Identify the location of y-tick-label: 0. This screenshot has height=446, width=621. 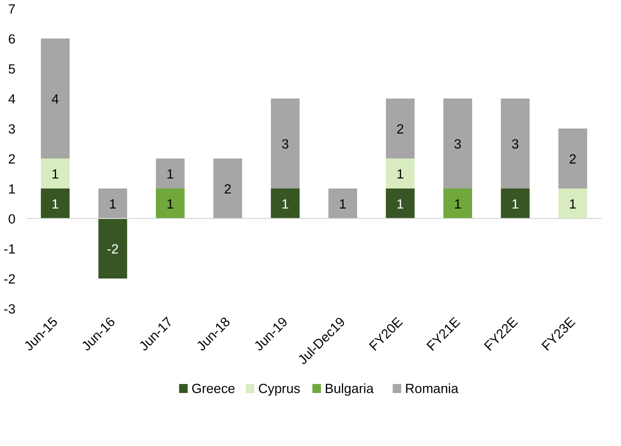
(12, 219).